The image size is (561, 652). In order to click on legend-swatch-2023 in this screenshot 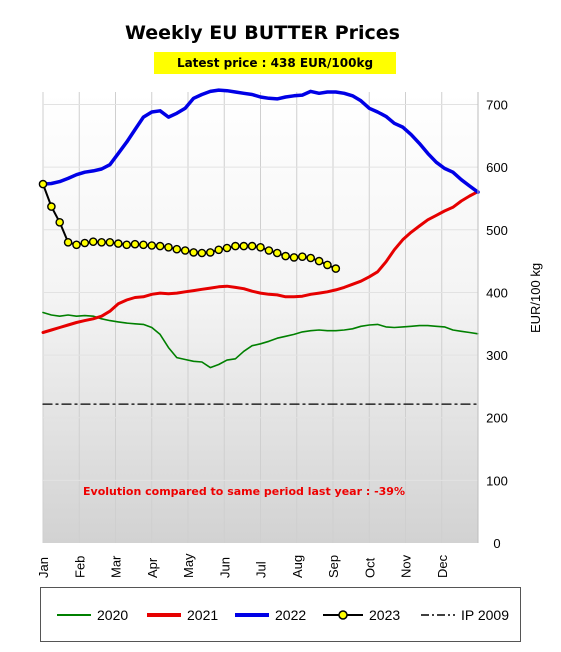, I will do `click(343, 614)`.